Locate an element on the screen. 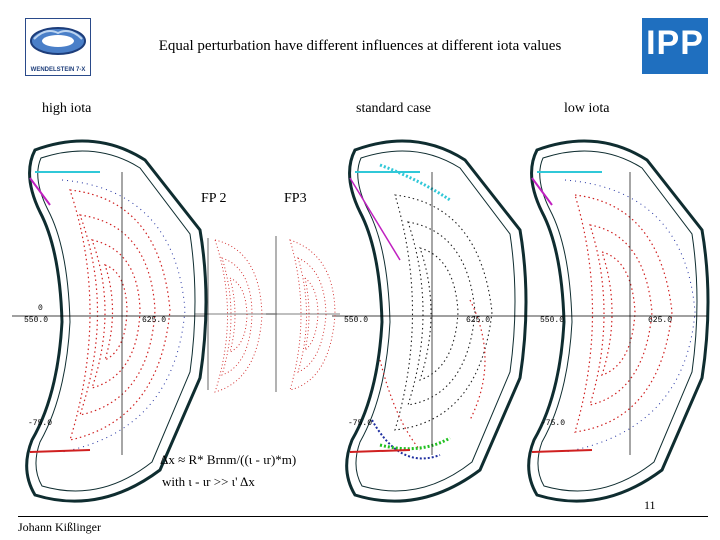 This screenshot has width=720, height=540. wendelstein-logo: WENDELSTEIN 7-X is located at coordinates (58, 47).